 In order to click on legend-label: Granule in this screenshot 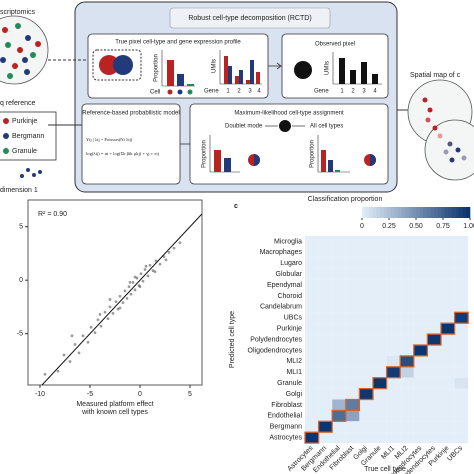, I will do `click(24, 151)`.